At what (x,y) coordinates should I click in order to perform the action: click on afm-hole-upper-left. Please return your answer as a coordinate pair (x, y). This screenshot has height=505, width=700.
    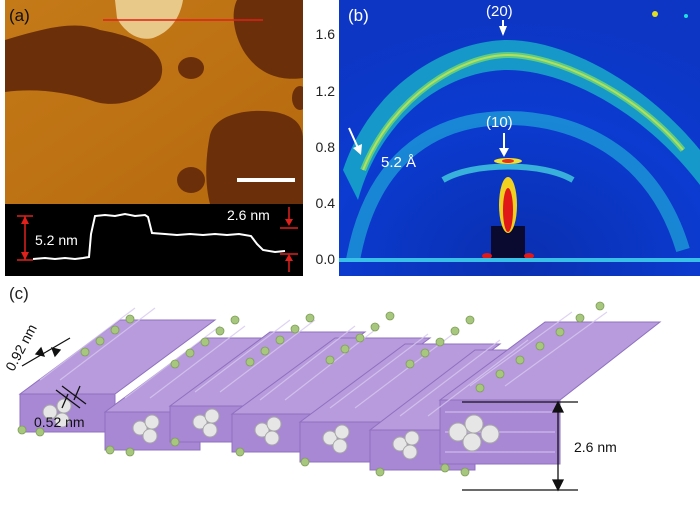
    Looking at the image, I should click on (84, 64).